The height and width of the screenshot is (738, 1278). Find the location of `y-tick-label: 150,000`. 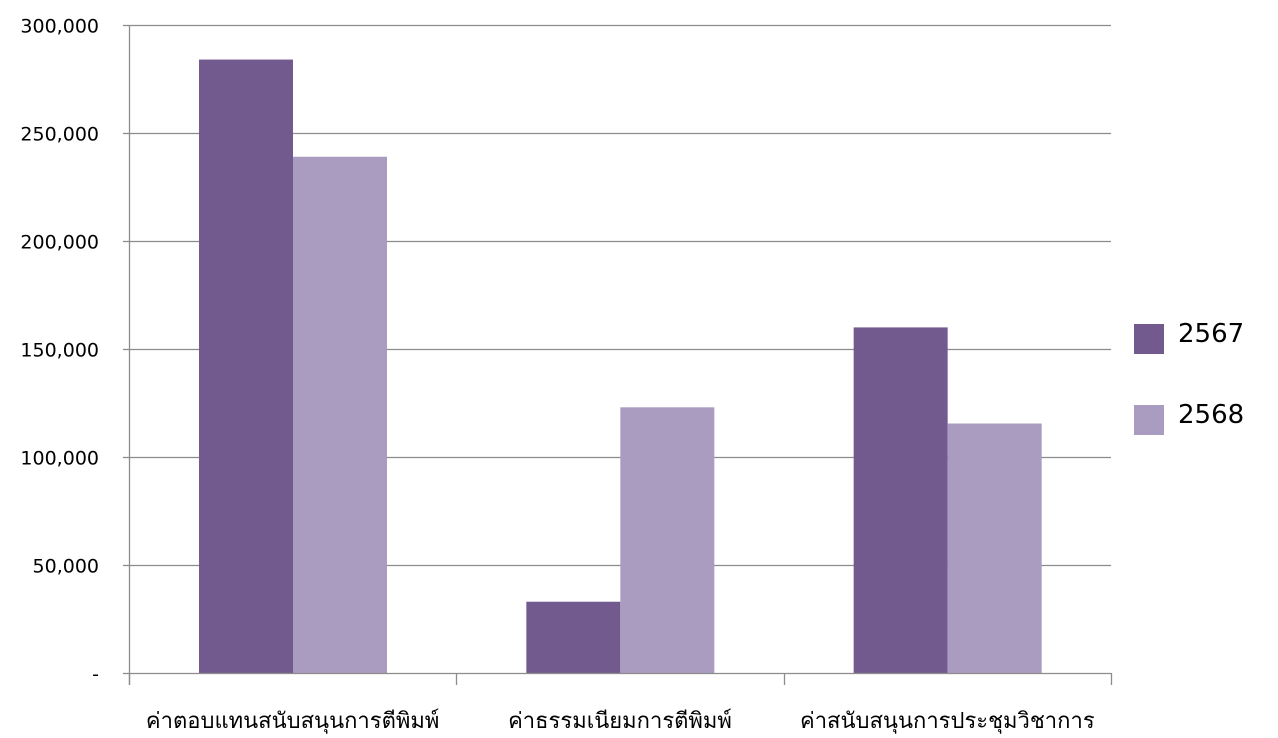

y-tick-label: 150,000 is located at coordinates (59, 351).